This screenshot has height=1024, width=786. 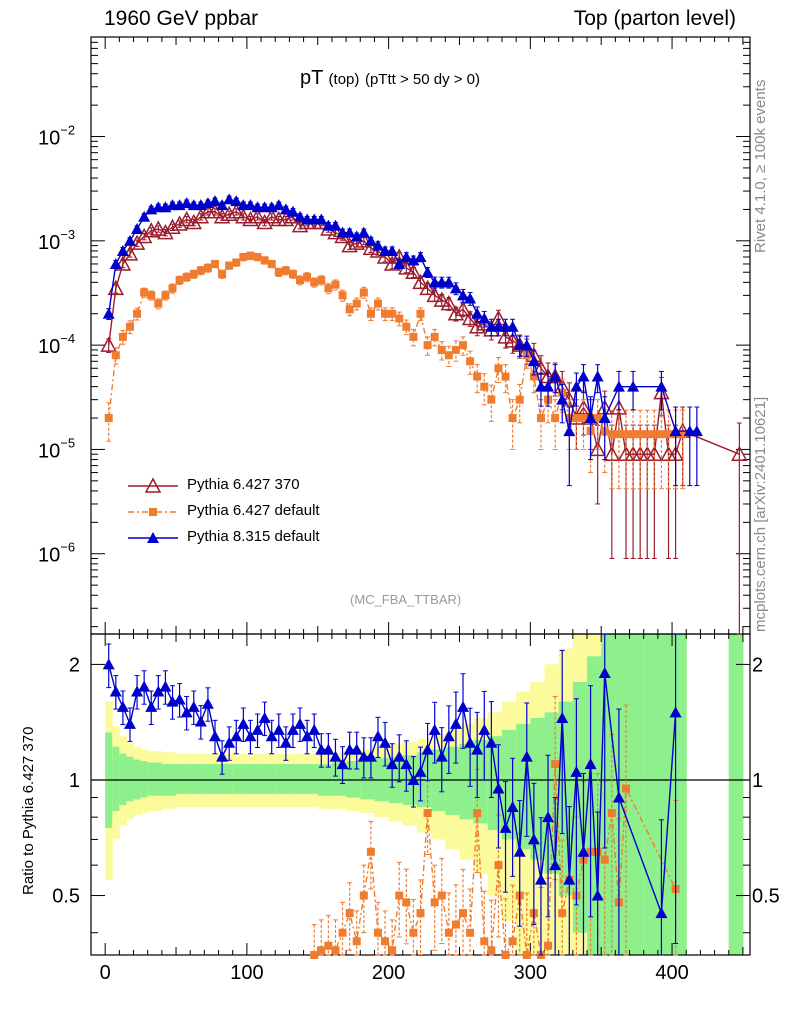 I want to click on process-header: Top (parton level), so click(x=654, y=18).